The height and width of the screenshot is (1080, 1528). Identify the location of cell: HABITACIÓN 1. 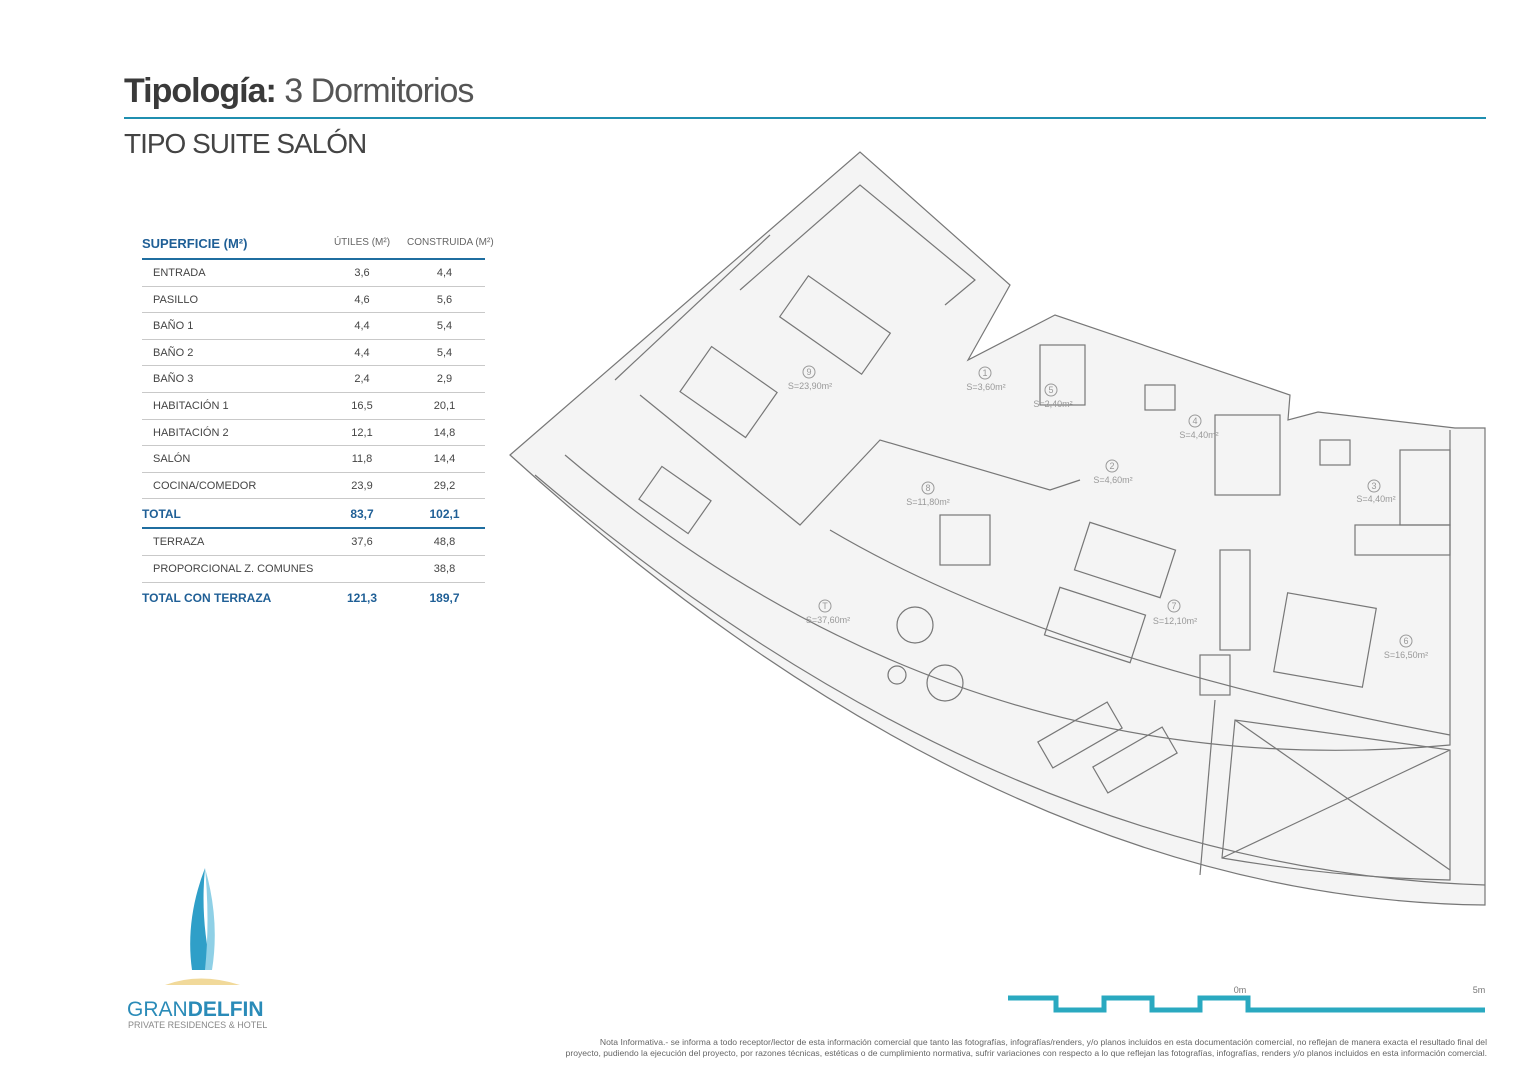
(191, 405).